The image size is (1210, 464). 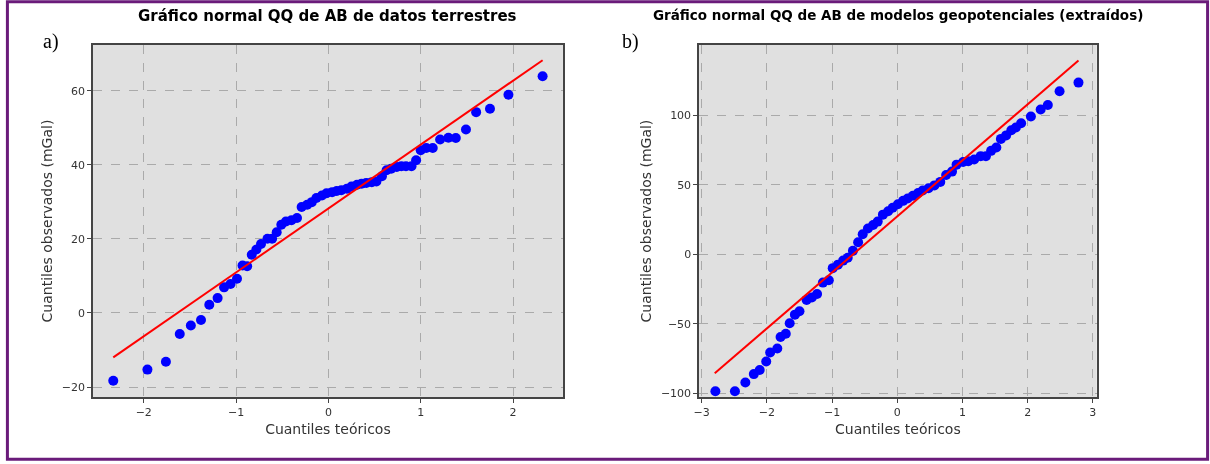 I want to click on x-tick-label: 3, so click(x=1093, y=413).